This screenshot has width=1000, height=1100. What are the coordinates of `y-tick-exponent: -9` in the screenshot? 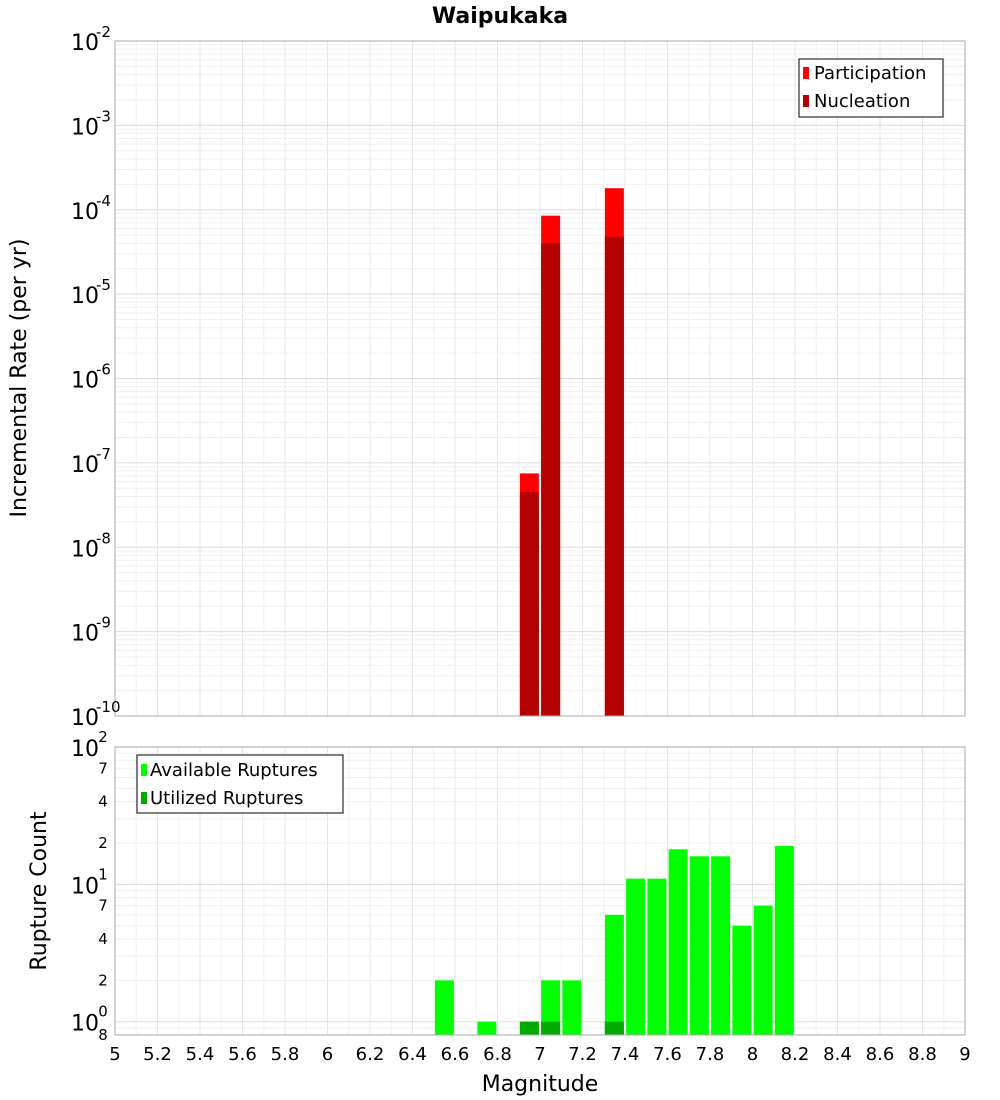 It's located at (103, 623).